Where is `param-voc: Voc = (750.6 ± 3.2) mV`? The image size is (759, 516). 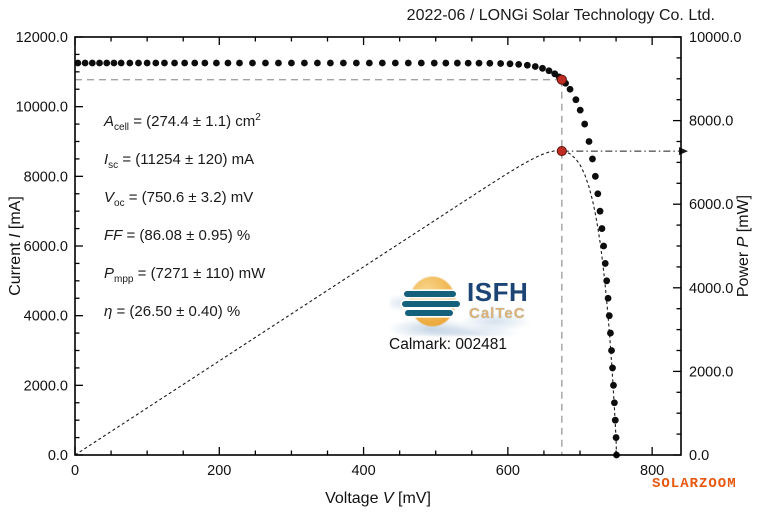 param-voc: Voc = (750.6 ± 3.2) mV is located at coordinates (179, 199).